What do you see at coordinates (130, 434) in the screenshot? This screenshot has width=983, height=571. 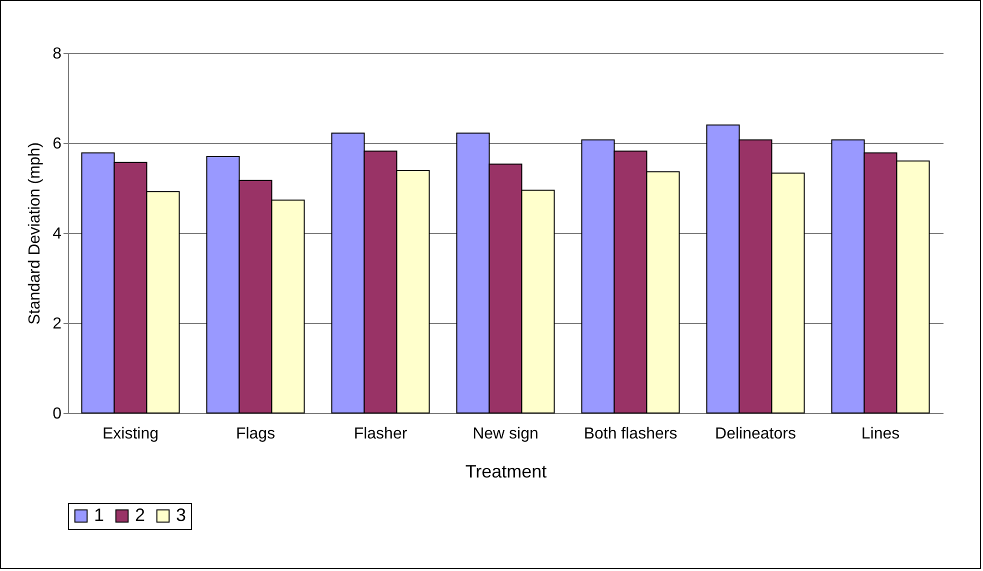 I see `x-tick-label: Existing` at bounding box center [130, 434].